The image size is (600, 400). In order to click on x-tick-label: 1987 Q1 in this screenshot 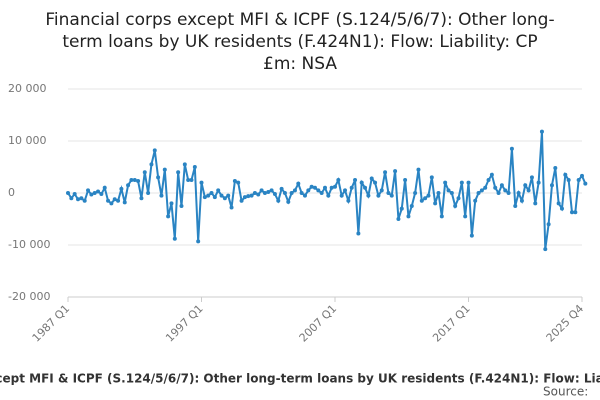, I will do `click(51, 323)`.